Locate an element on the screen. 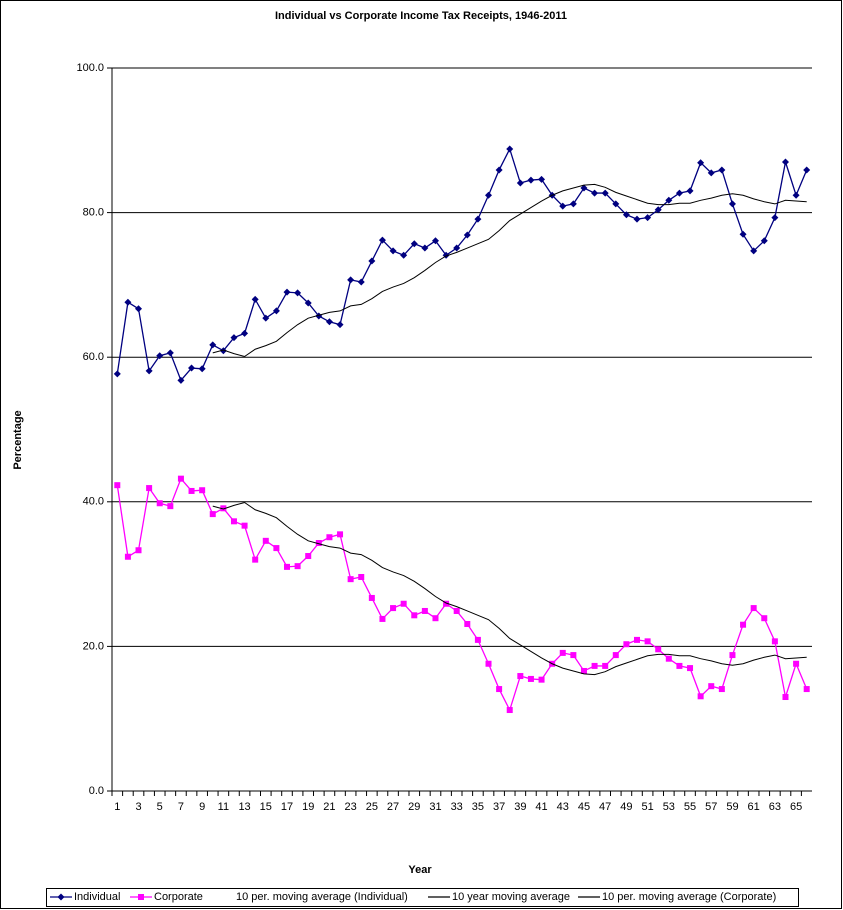  y-tick-label: 80.0 is located at coordinates (93, 213).